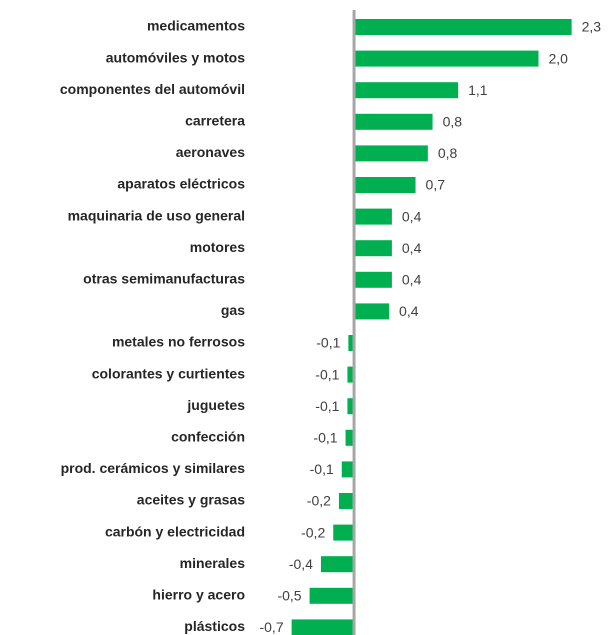  What do you see at coordinates (198, 595) in the screenshot?
I see `category-label: hierro y acero` at bounding box center [198, 595].